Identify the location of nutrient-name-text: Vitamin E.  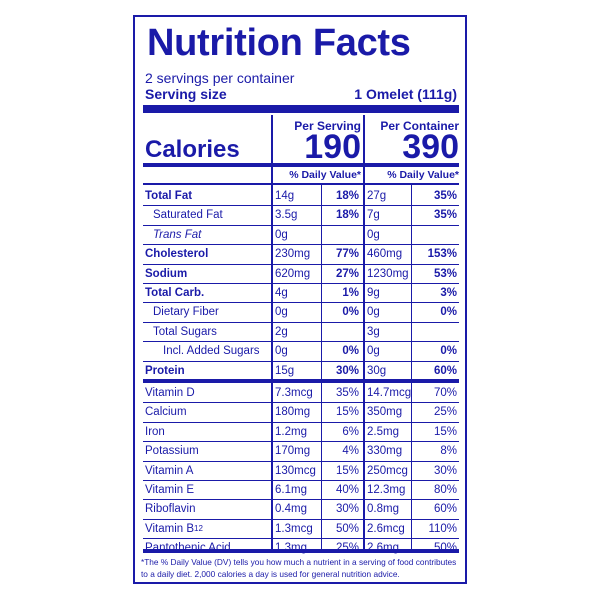
(170, 490).